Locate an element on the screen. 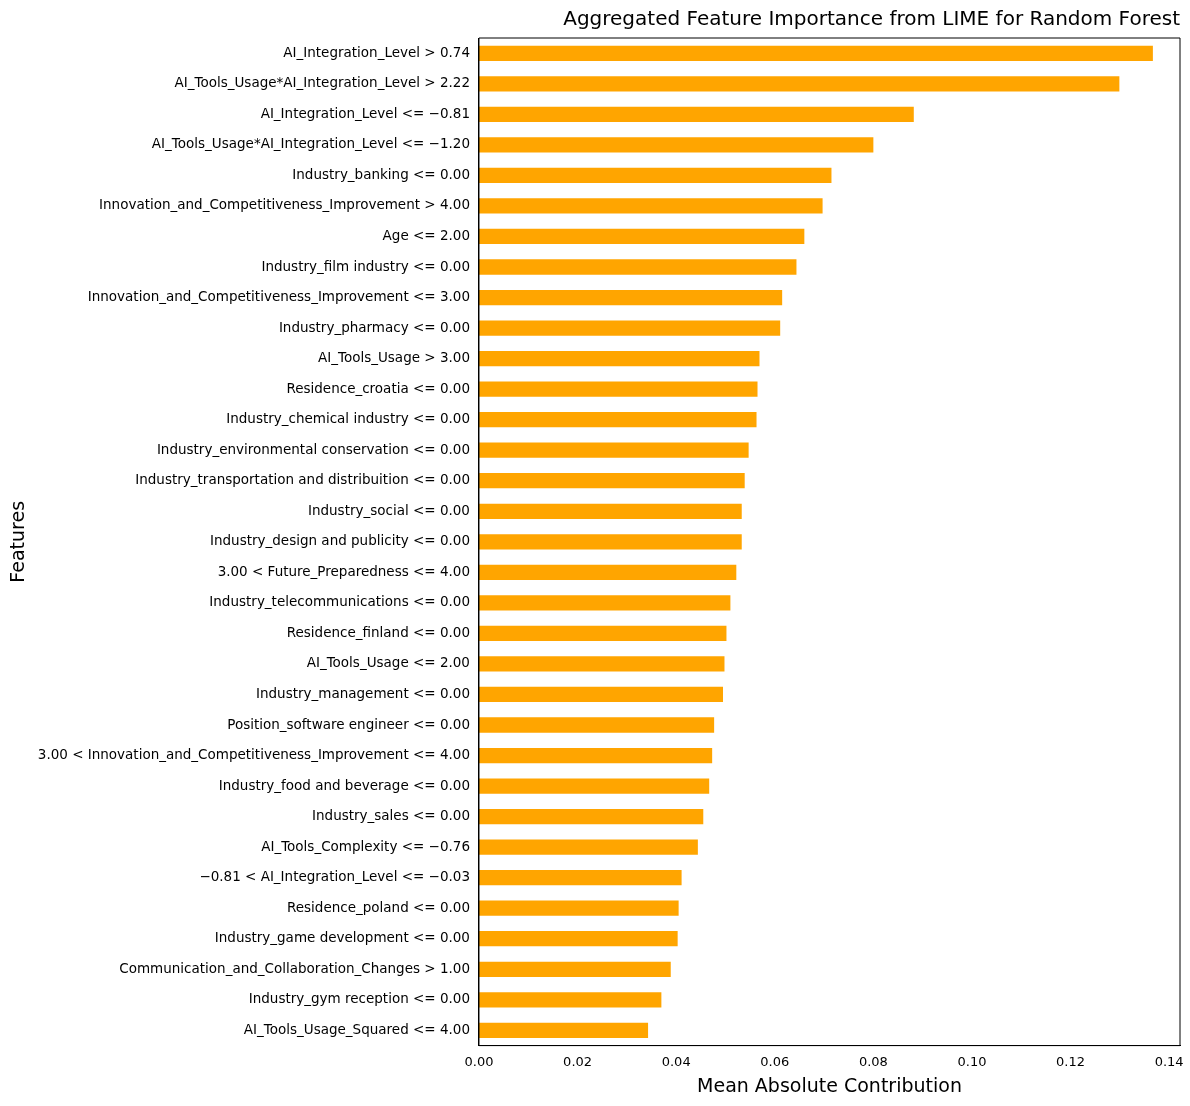 The width and height of the screenshot is (1190, 1106). y-tick-label: AI_Tools_Usage*AI_Integration_Level <= −1.20 is located at coordinates (310, 143).